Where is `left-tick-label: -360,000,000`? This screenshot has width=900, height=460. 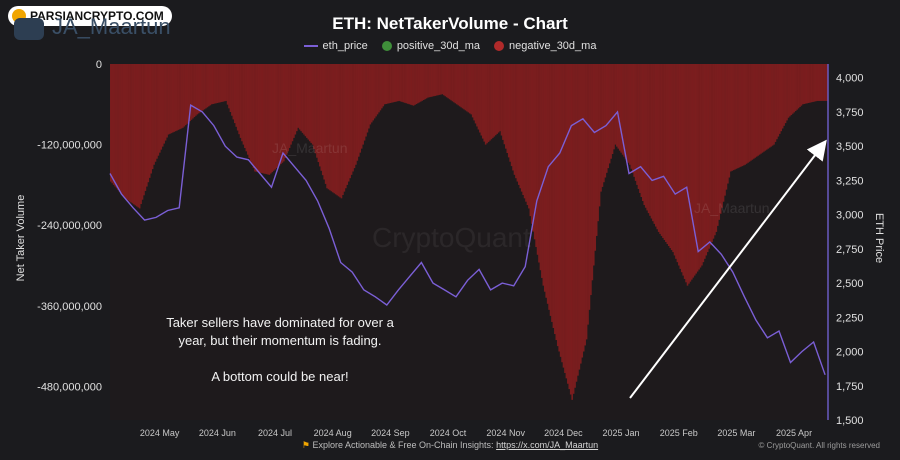 left-tick-label: -360,000,000 is located at coordinates (69, 307).